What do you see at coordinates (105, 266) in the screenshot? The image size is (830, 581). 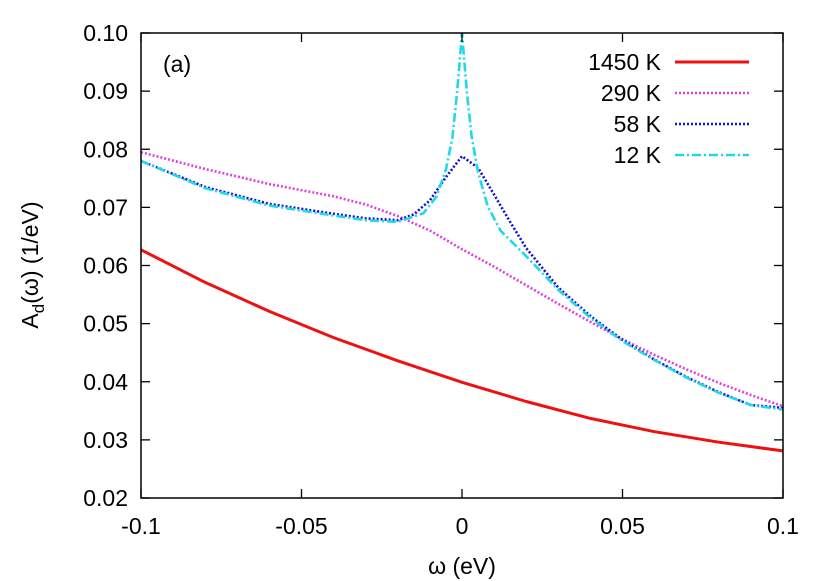 I see `y-tick-label: 0.06` at bounding box center [105, 266].